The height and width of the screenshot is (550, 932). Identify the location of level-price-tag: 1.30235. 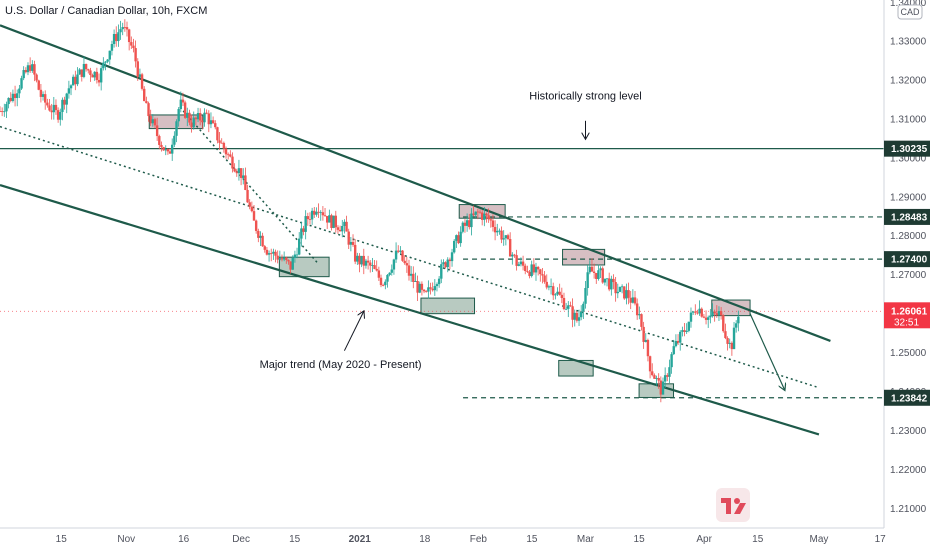
(907, 148).